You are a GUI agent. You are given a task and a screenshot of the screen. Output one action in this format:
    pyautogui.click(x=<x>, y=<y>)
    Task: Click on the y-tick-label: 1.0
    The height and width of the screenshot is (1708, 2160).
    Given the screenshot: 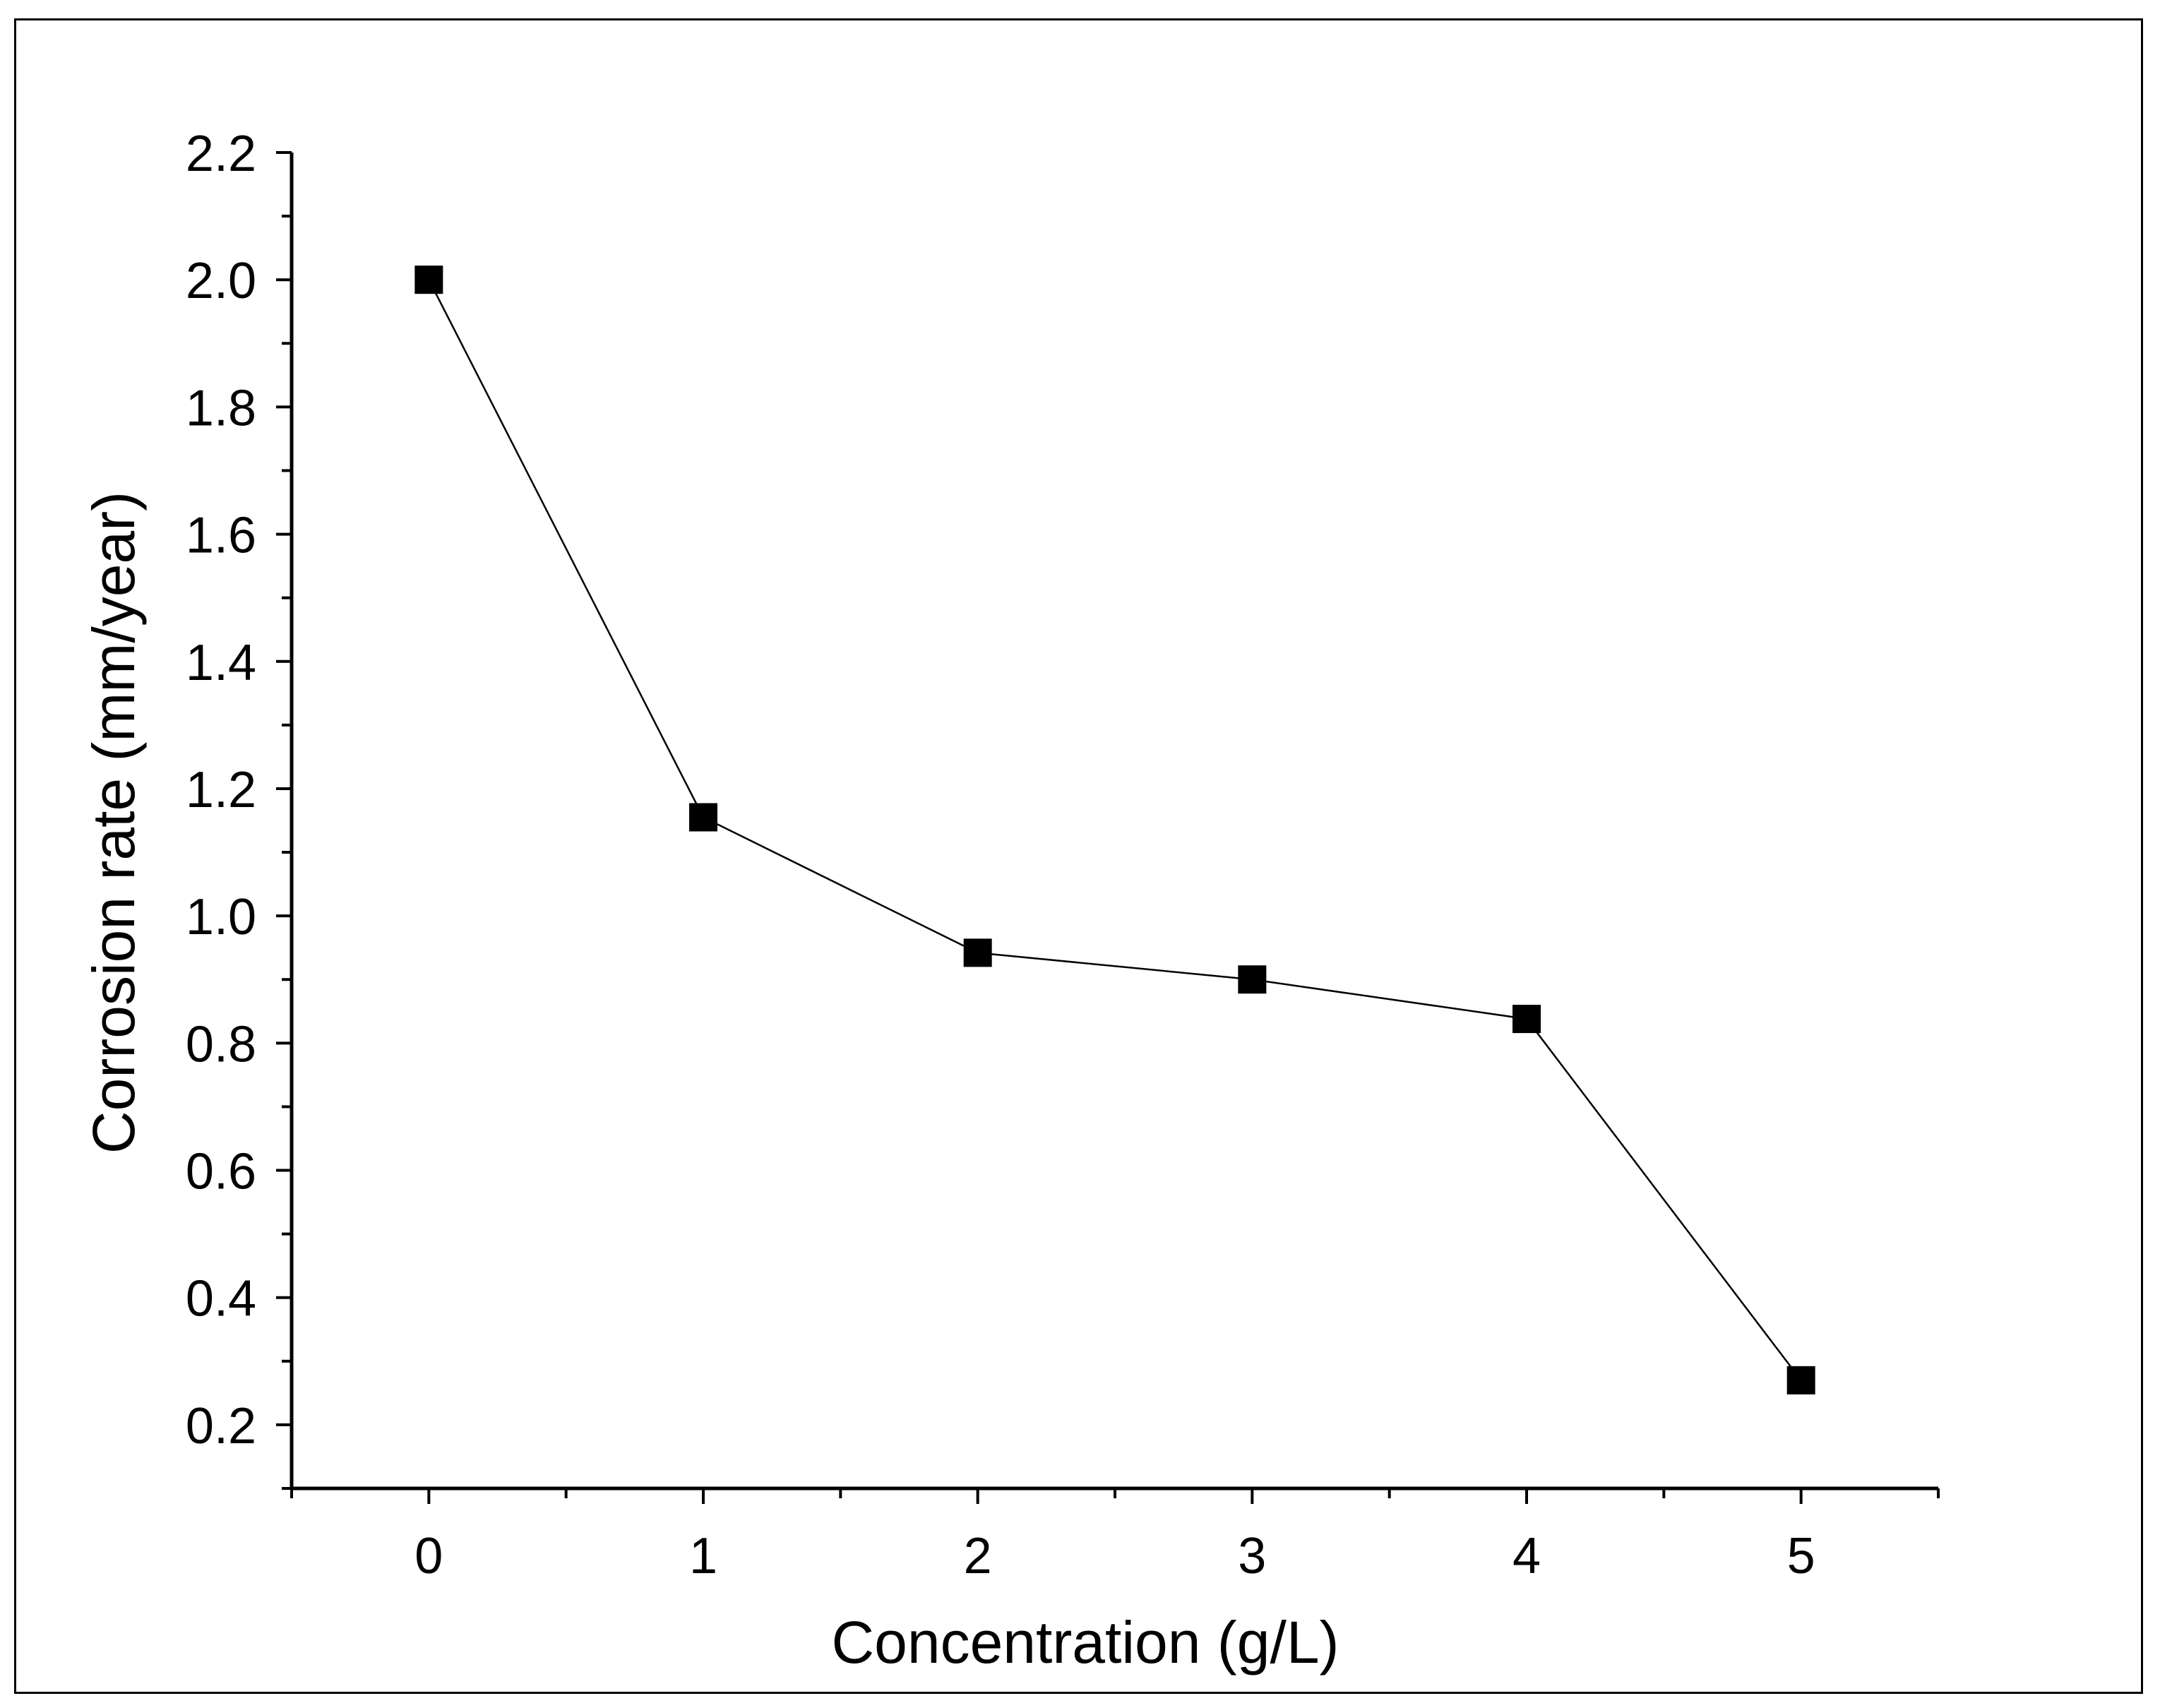 What is the action you would take?
    pyautogui.click(x=221, y=917)
    